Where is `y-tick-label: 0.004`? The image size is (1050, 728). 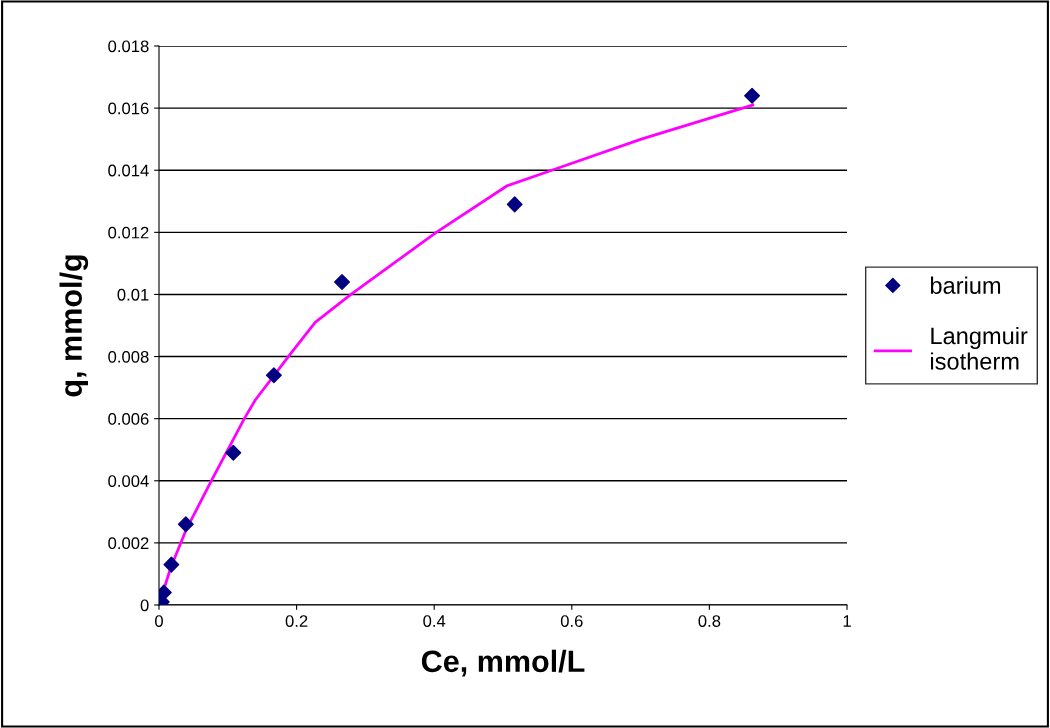 y-tick-label: 0.004 is located at coordinates (128, 481).